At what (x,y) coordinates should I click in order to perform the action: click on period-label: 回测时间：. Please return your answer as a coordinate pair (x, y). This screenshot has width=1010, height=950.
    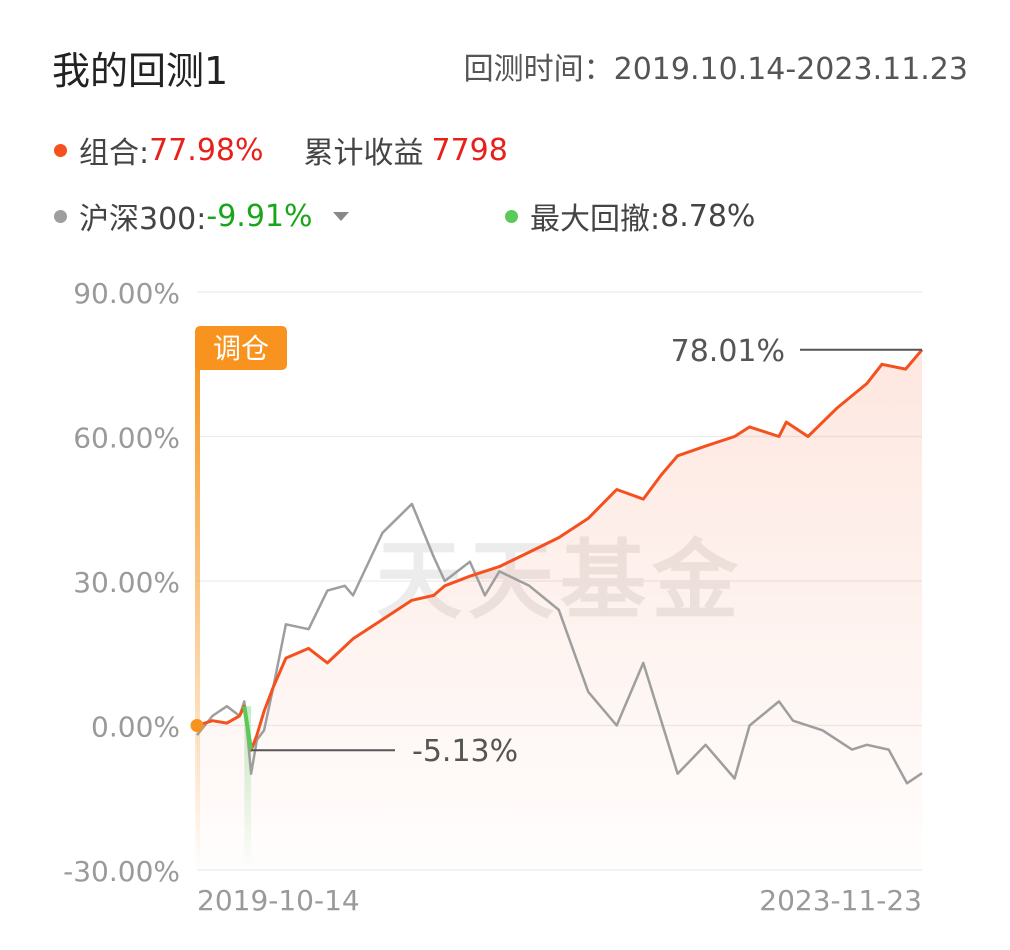
    Looking at the image, I should click on (538, 69).